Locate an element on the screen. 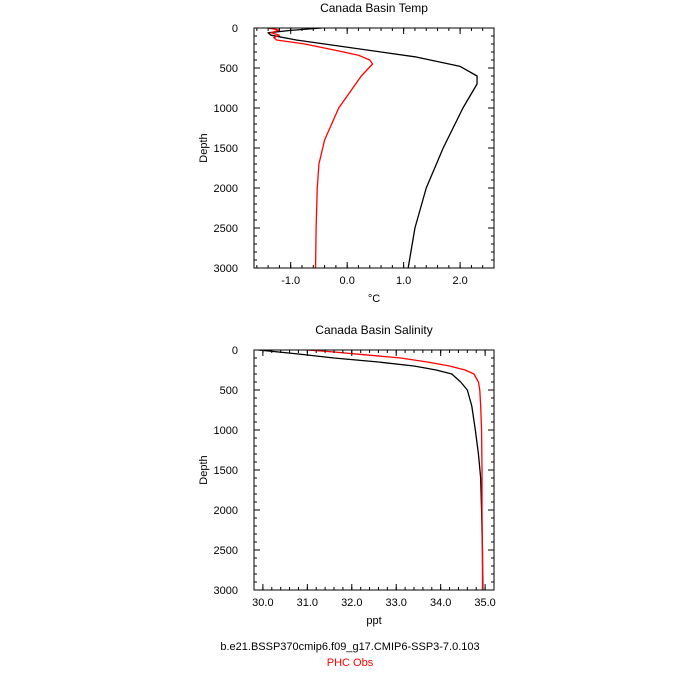 The width and height of the screenshot is (700, 700). x-tick-label: 31.0 is located at coordinates (307, 603).